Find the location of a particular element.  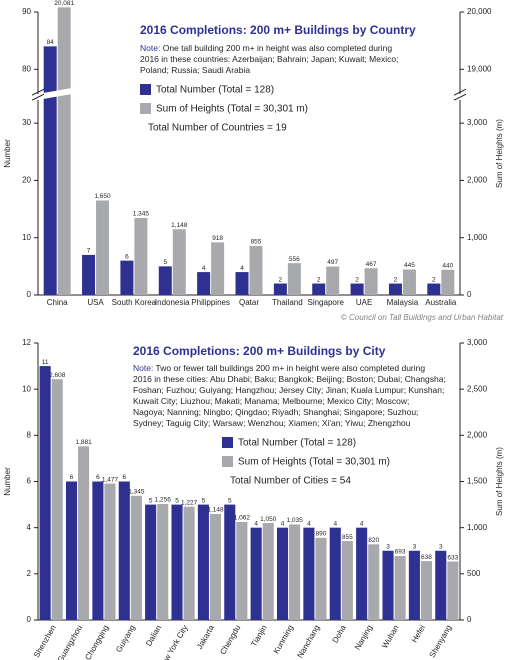

y-tick-label: 4 is located at coordinates (29, 527).